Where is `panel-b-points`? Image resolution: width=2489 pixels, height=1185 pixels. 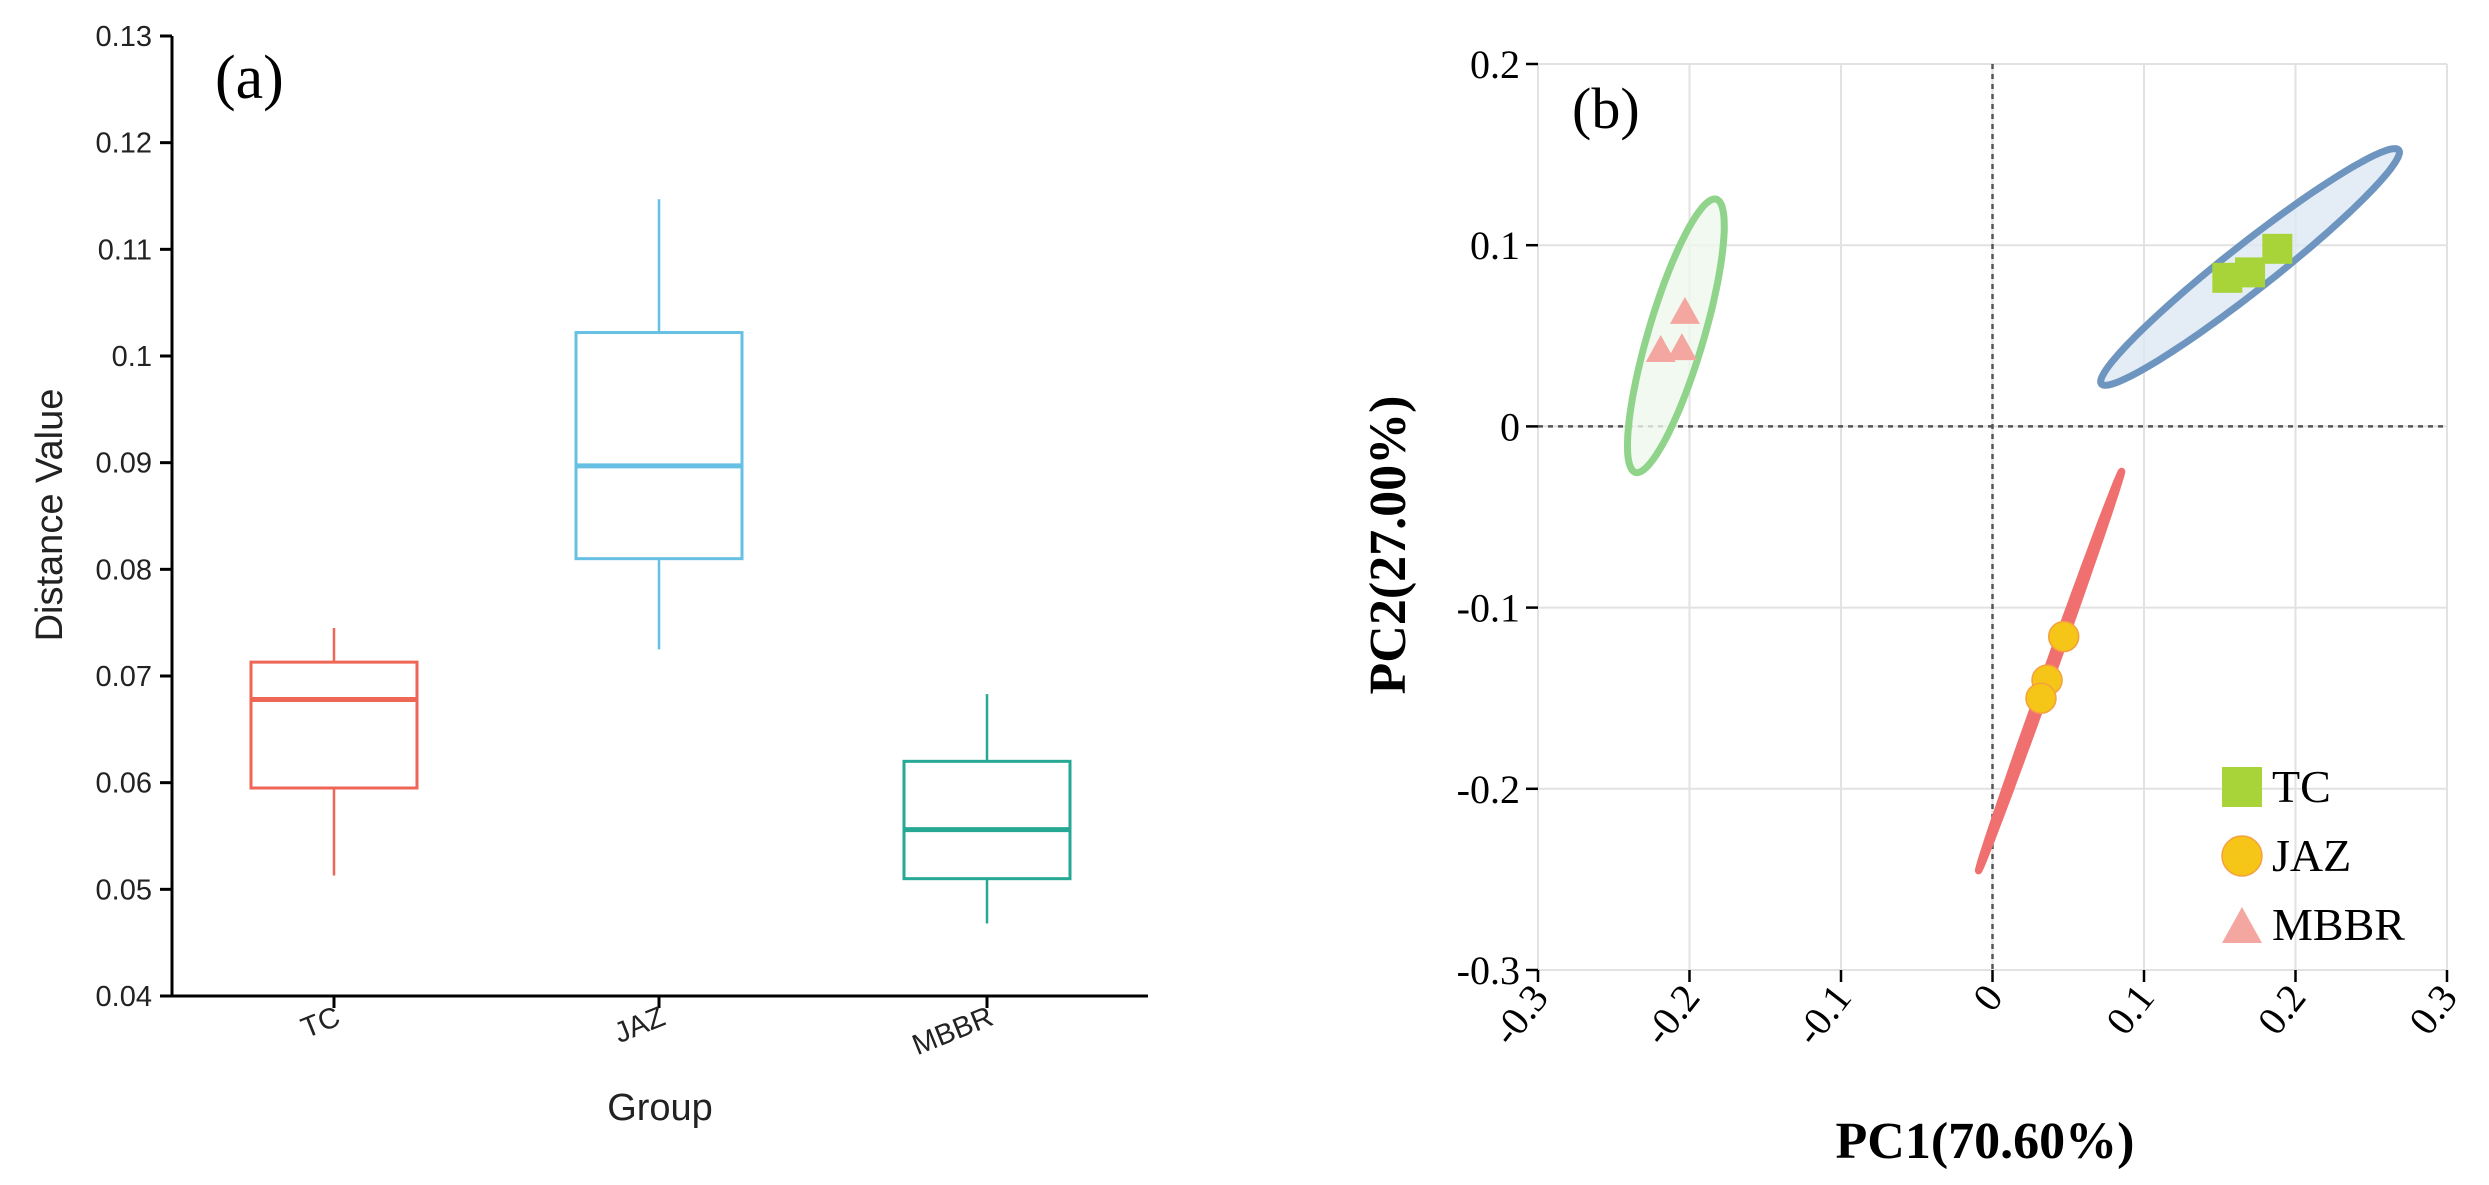
panel-b-points is located at coordinates (1969, 473).